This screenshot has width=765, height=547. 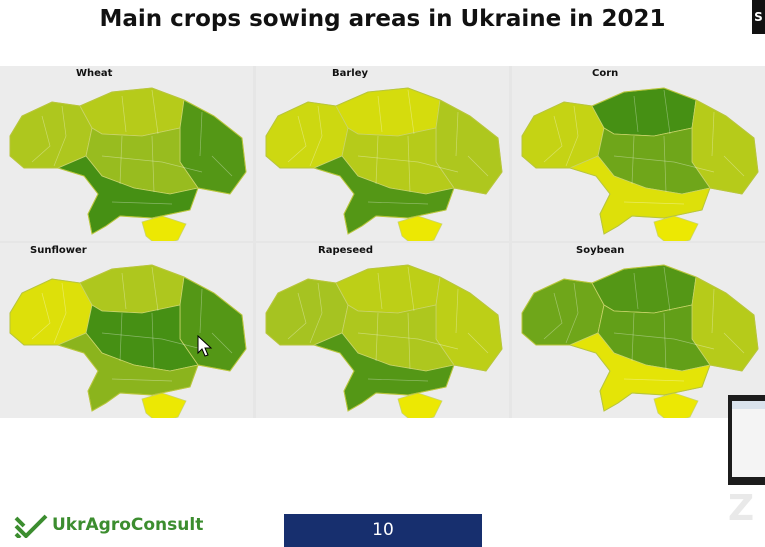 I want to click on map-label-rapeseed: Rapeseed, so click(x=346, y=250).